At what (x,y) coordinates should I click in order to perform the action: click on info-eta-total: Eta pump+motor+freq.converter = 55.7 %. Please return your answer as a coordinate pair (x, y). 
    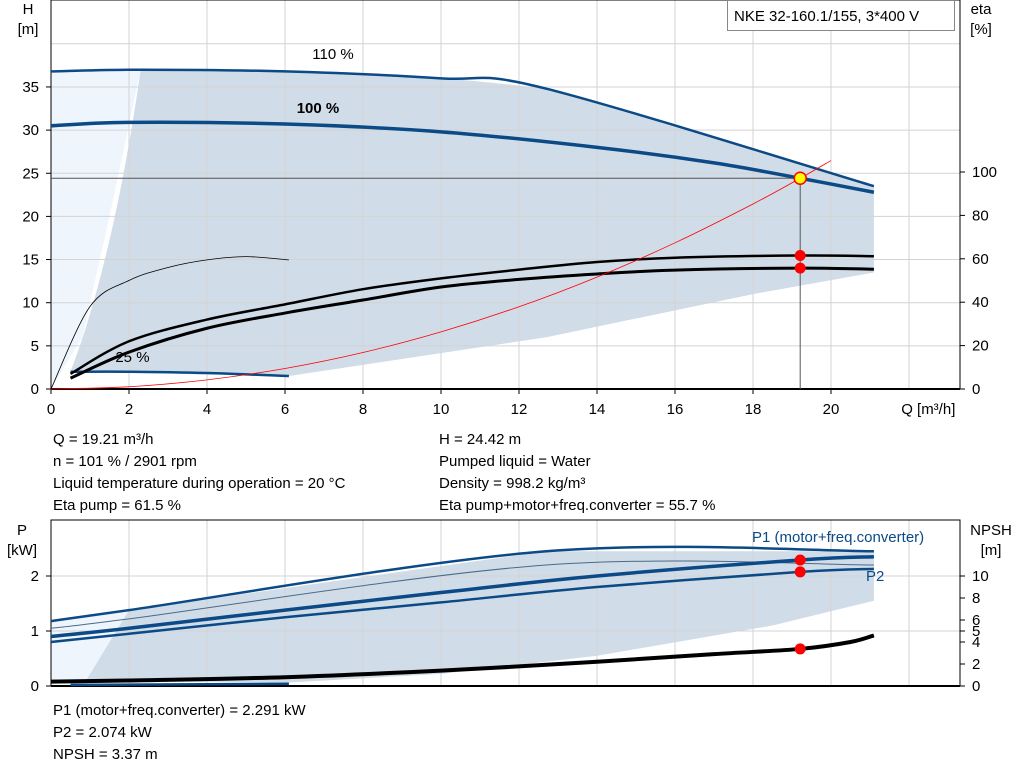
    Looking at the image, I should click on (577, 505).